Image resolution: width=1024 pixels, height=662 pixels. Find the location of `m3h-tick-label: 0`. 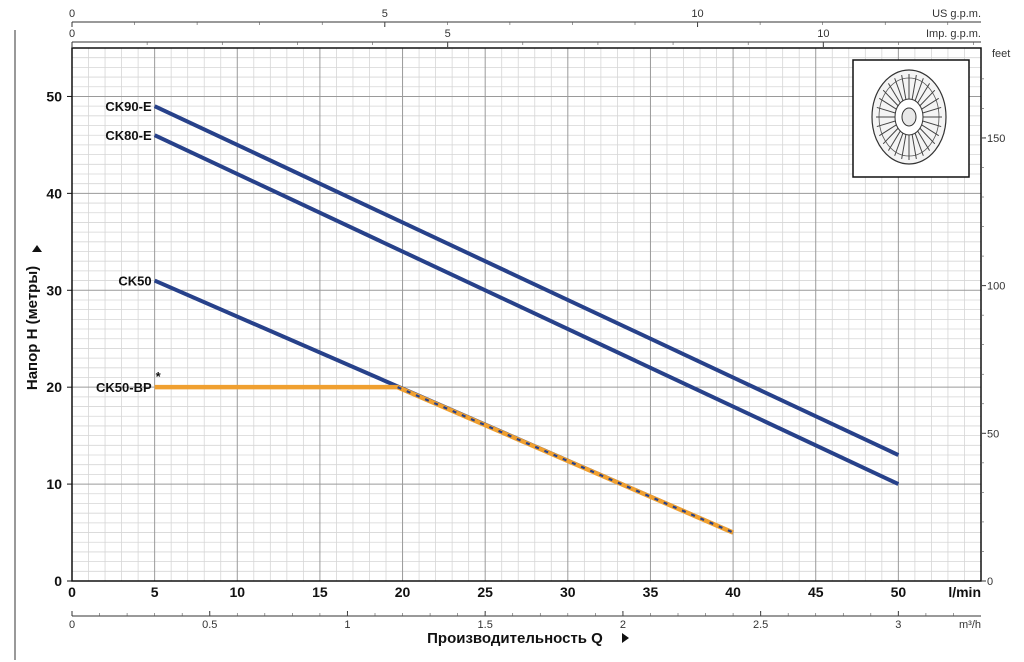

m3h-tick-label: 0 is located at coordinates (72, 625).